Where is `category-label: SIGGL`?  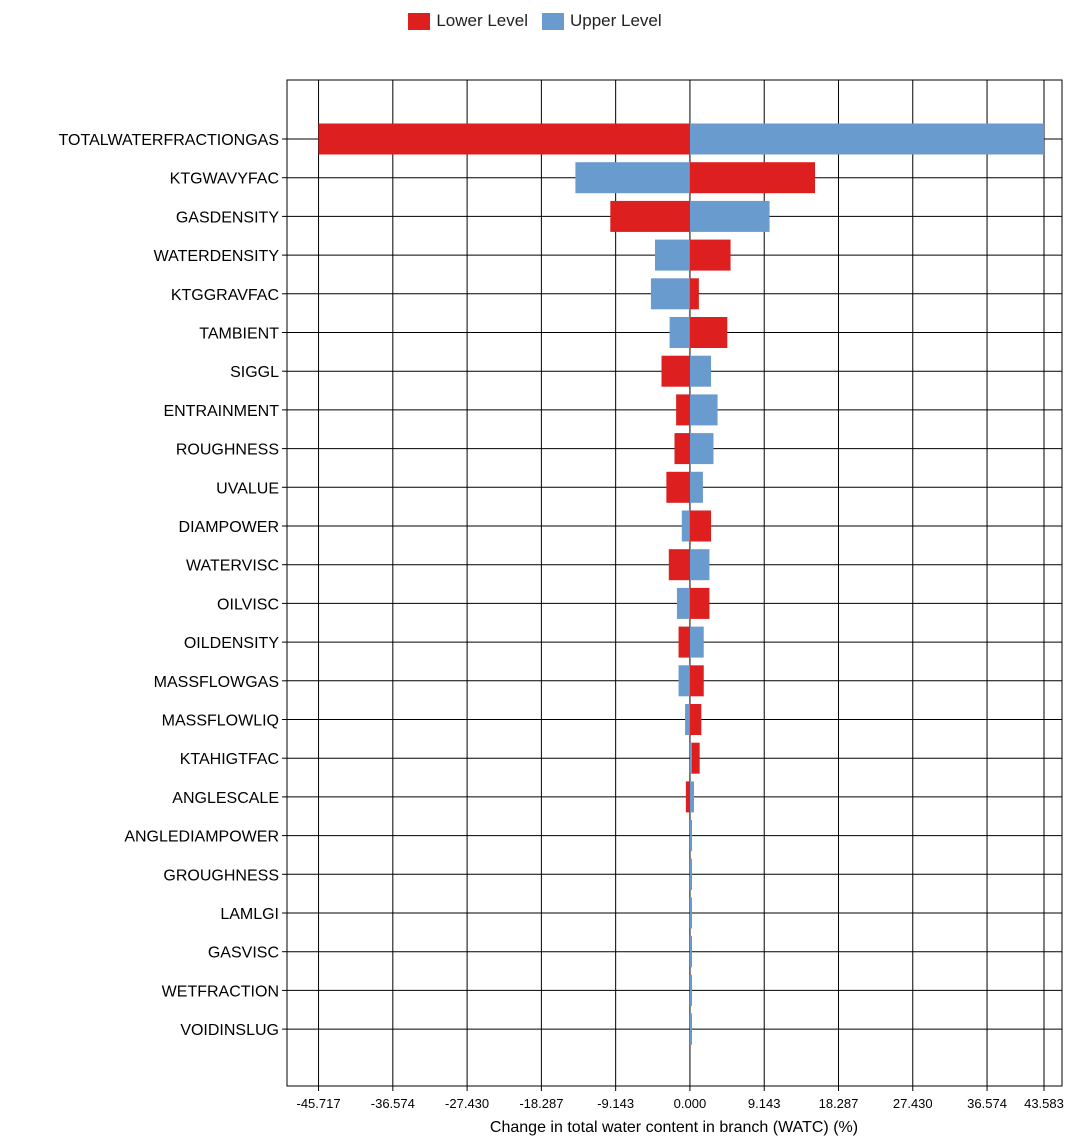
category-label: SIGGL is located at coordinates (254, 372).